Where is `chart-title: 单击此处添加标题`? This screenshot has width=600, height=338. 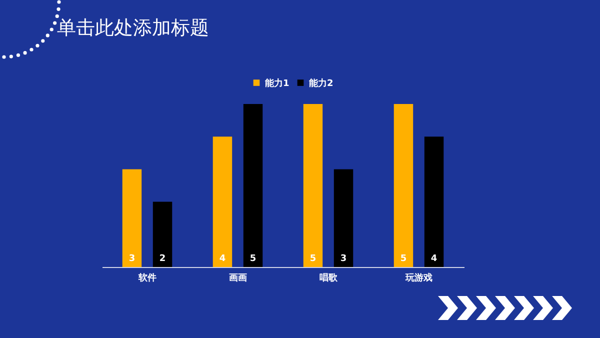
chart-title: 单击此处添加标题 is located at coordinates (133, 28).